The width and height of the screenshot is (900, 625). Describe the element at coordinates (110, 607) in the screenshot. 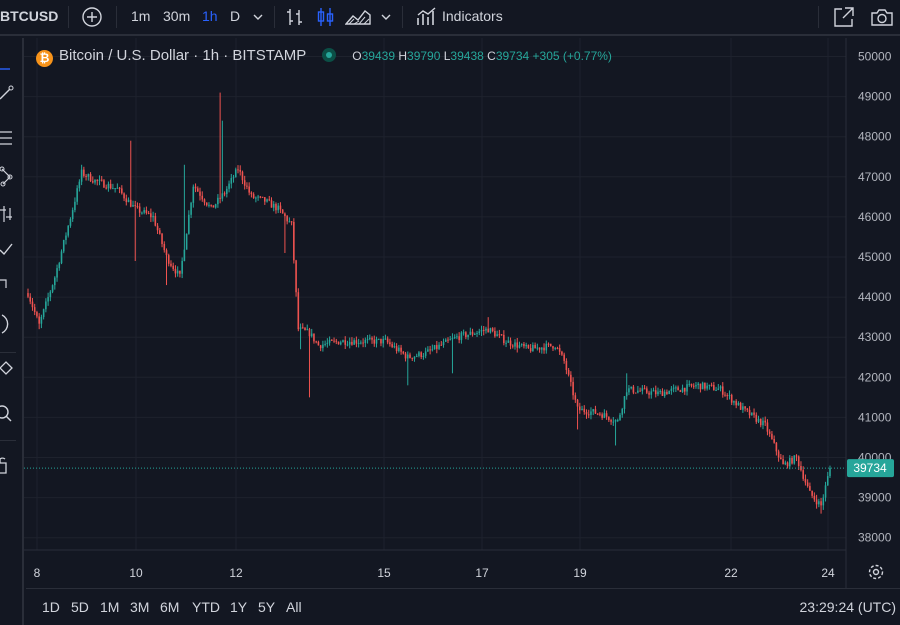

I see `range-1m-button: 1M` at that location.